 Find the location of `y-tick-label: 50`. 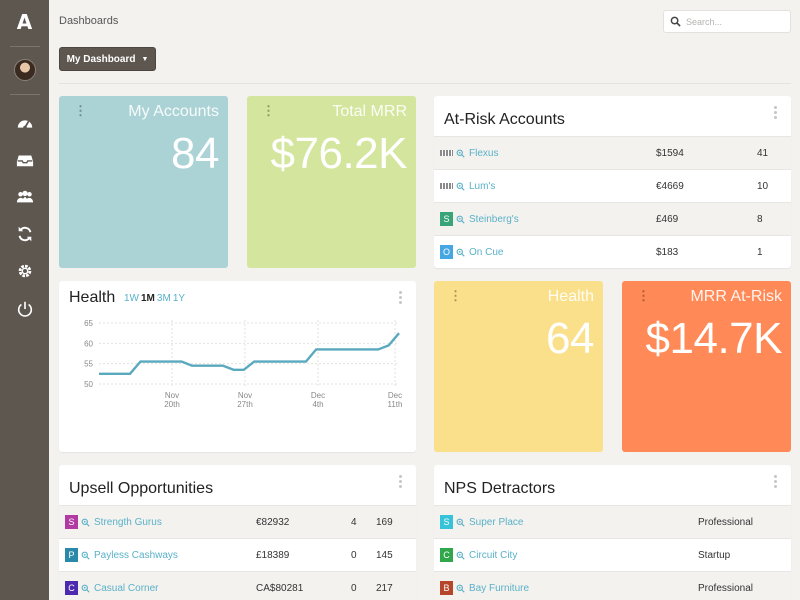

y-tick-label: 50 is located at coordinates (88, 384).